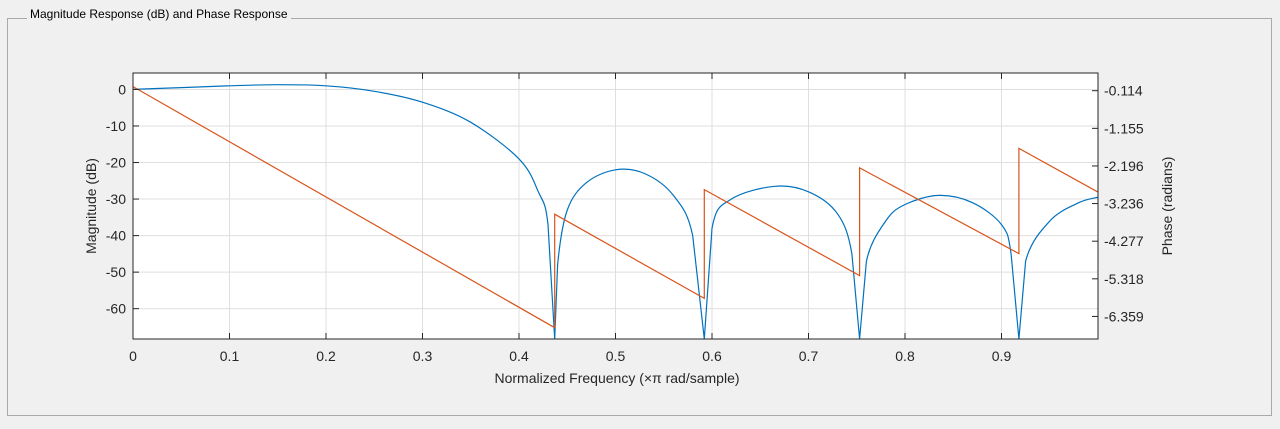 Image resolution: width=1280 pixels, height=429 pixels. I want to click on y2-tick-label: -2.196, so click(1124, 166).